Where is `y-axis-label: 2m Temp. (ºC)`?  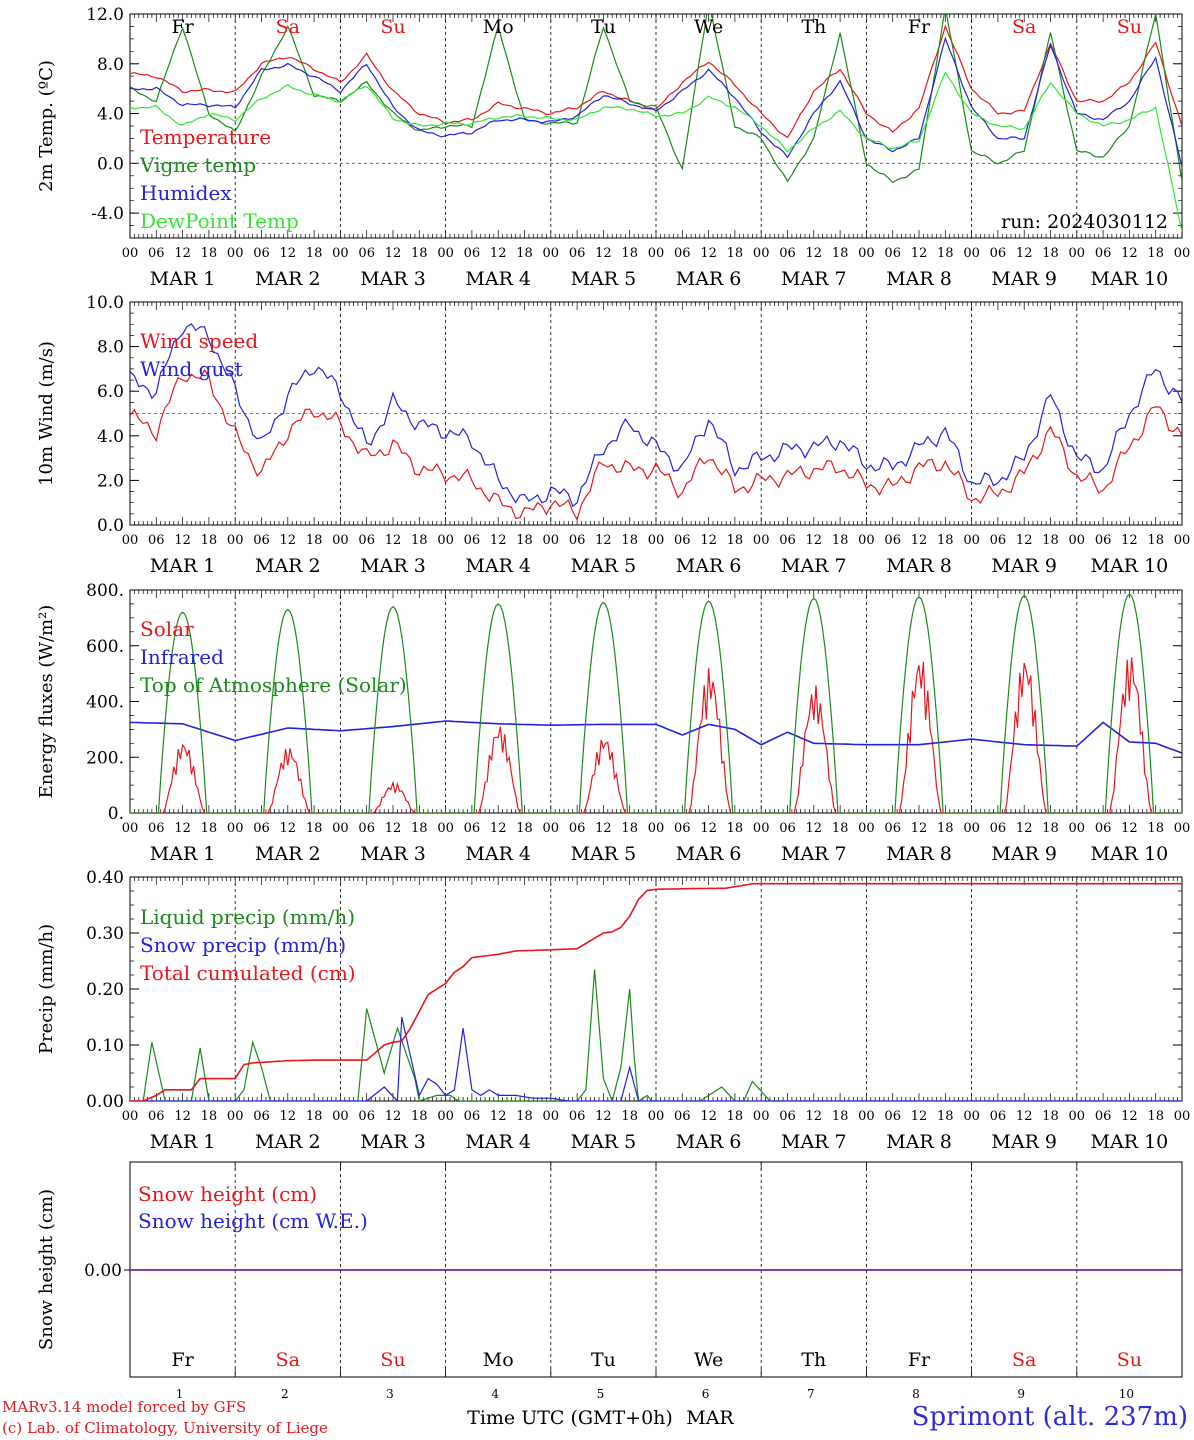
y-axis-label: 2m Temp. (ºC) is located at coordinates (46, 126).